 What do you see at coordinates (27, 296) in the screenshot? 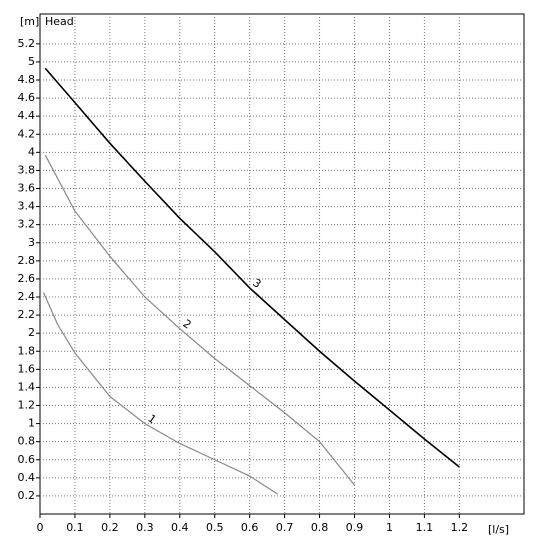
I see `y-tick-label: 2.4` at bounding box center [27, 296].